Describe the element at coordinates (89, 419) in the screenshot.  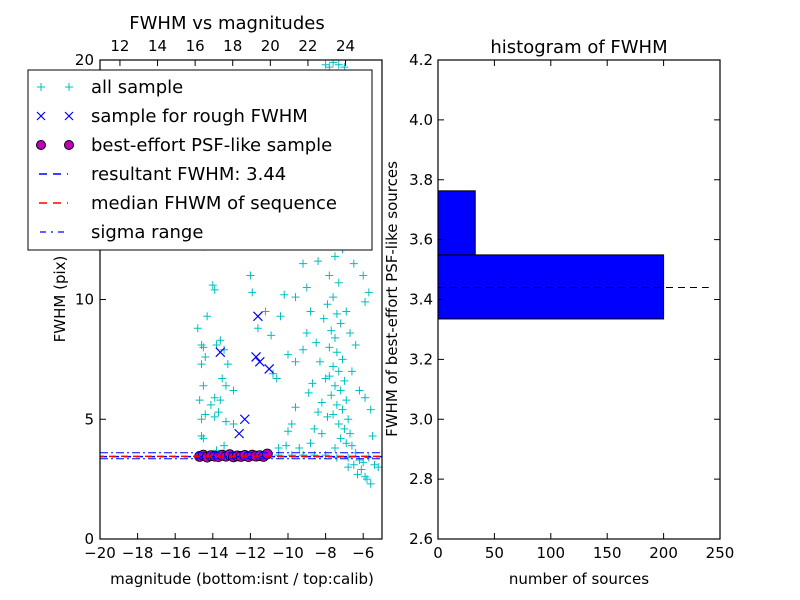
I see `y-tick-label: 5` at that location.